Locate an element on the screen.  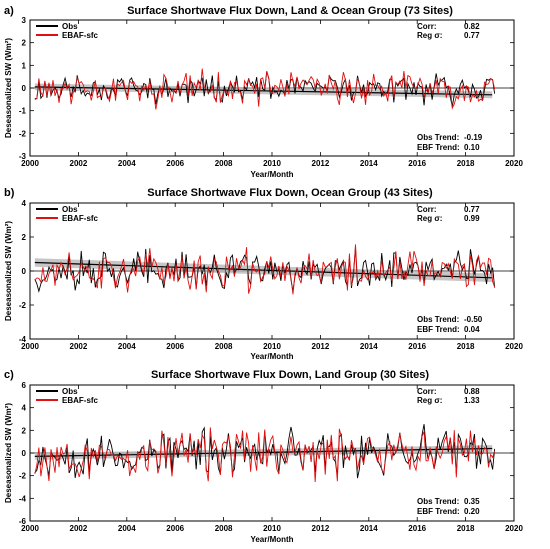
corr-value: 0.88 is located at coordinates (472, 391).